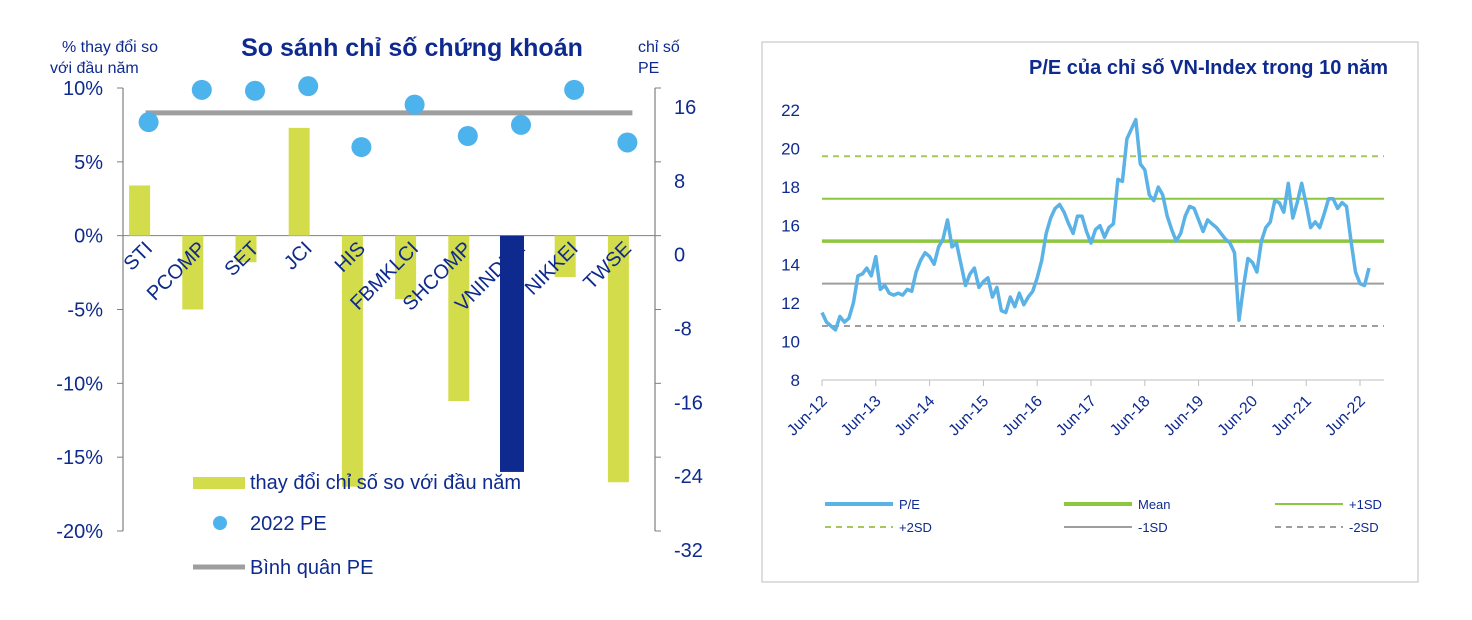 The height and width of the screenshot is (620, 1472). I want to click on pe-y-tick-label: 8, so click(795, 380).